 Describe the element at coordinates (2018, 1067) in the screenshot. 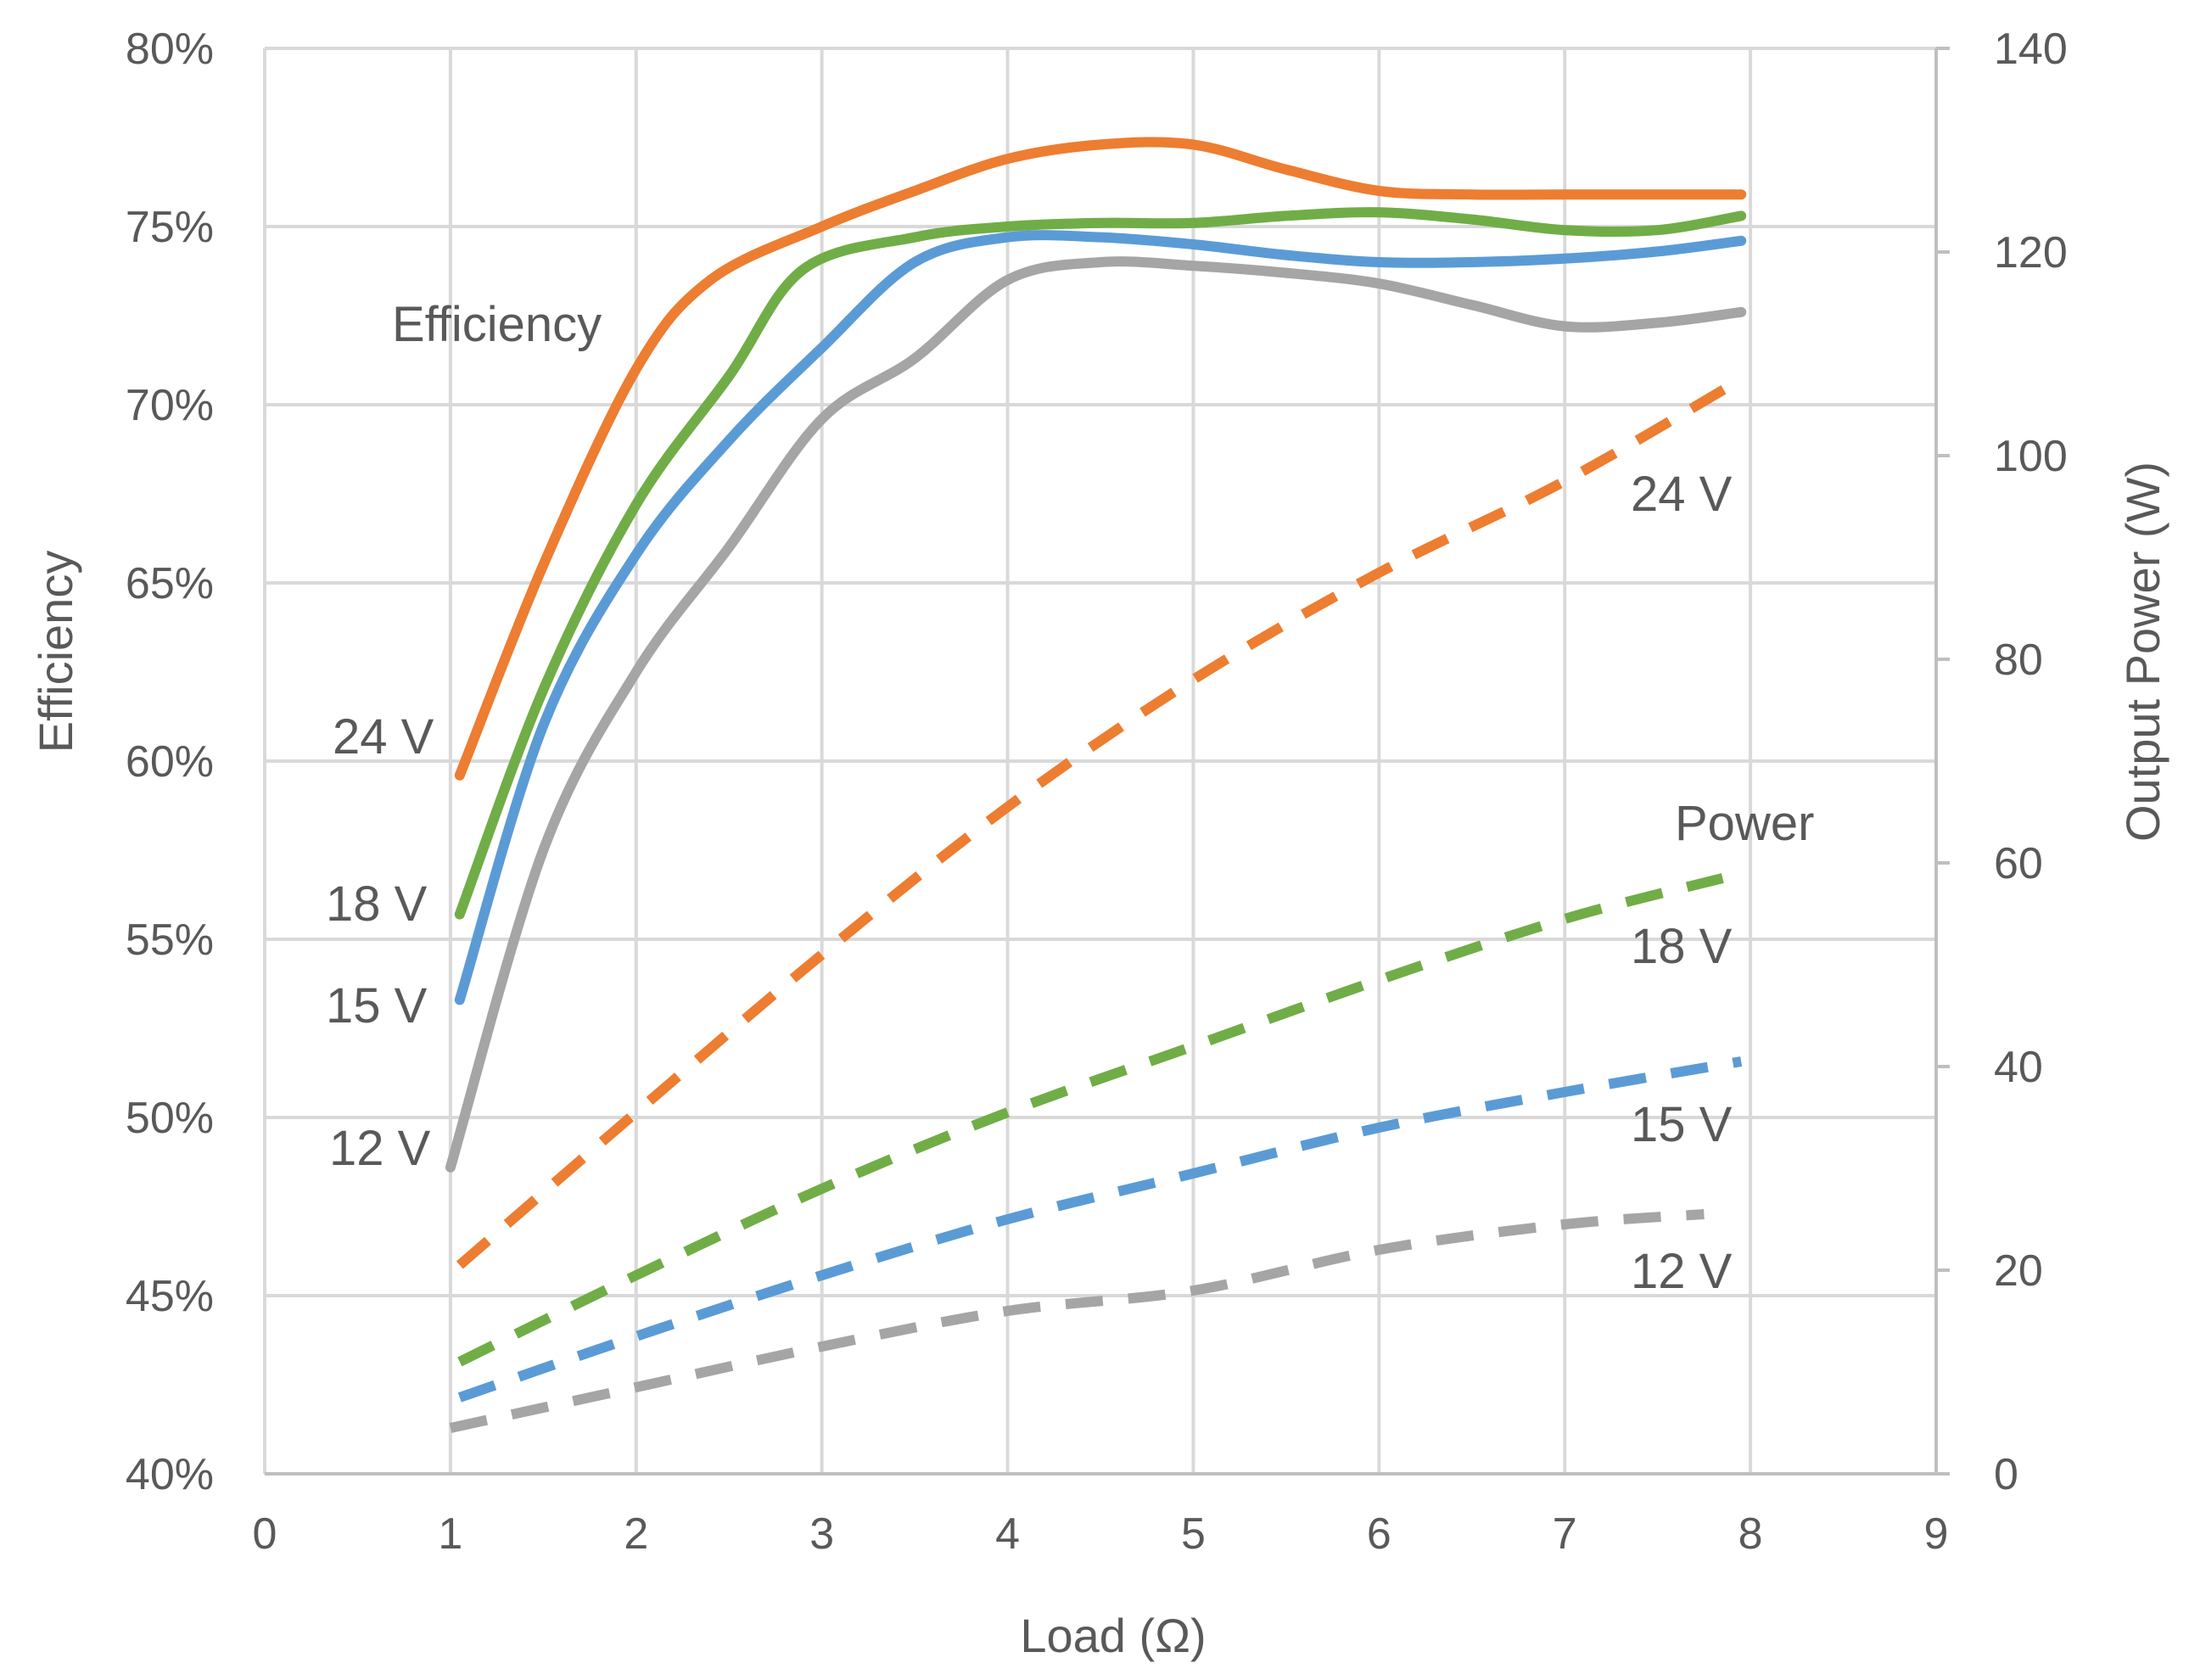

I see `y2-tick-label: 40` at that location.